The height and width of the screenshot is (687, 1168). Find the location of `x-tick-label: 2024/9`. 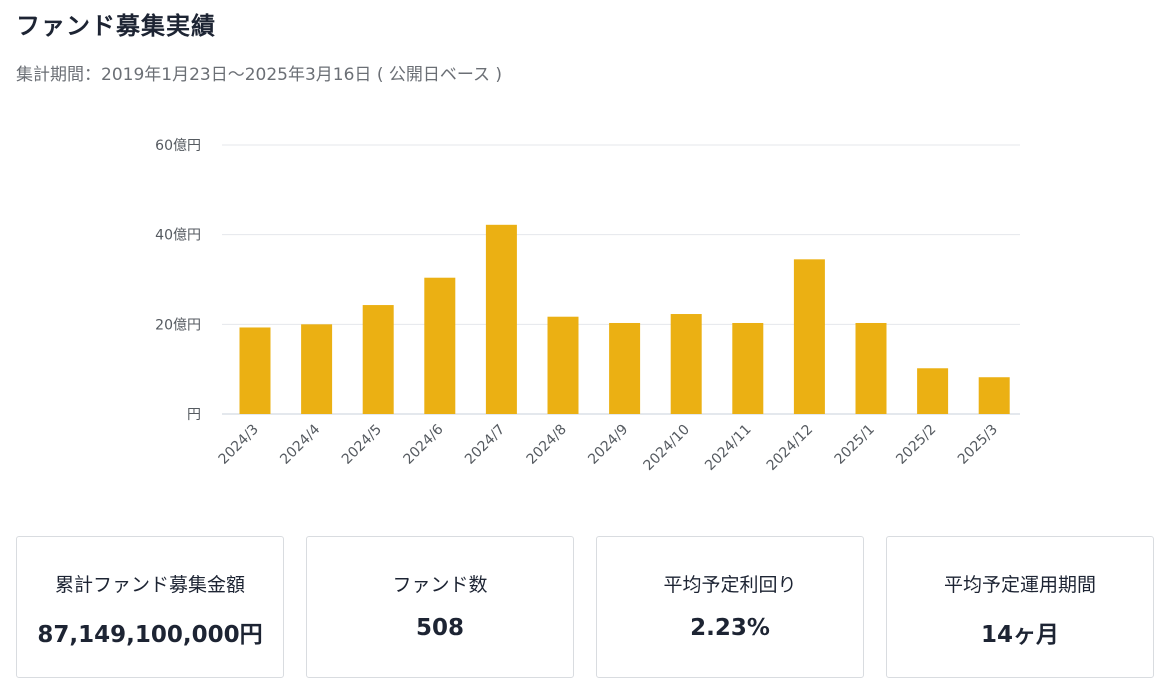

x-tick-label: 2024/9 is located at coordinates (608, 445).